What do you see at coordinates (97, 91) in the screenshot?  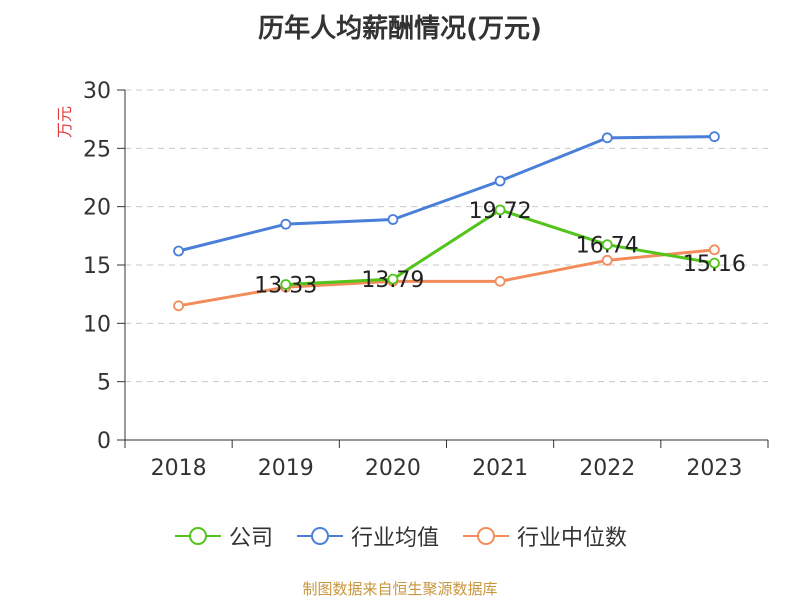 I see `y-tick-label: 30` at bounding box center [97, 91].